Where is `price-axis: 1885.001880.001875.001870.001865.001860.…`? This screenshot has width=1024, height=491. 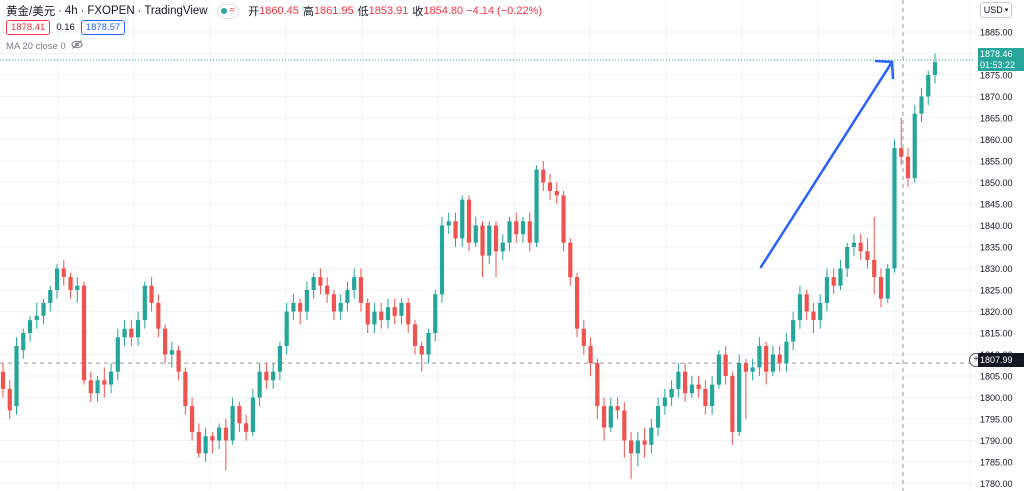
price-axis: 1885.001880.001875.001870.001865.001860.… is located at coordinates (999, 245).